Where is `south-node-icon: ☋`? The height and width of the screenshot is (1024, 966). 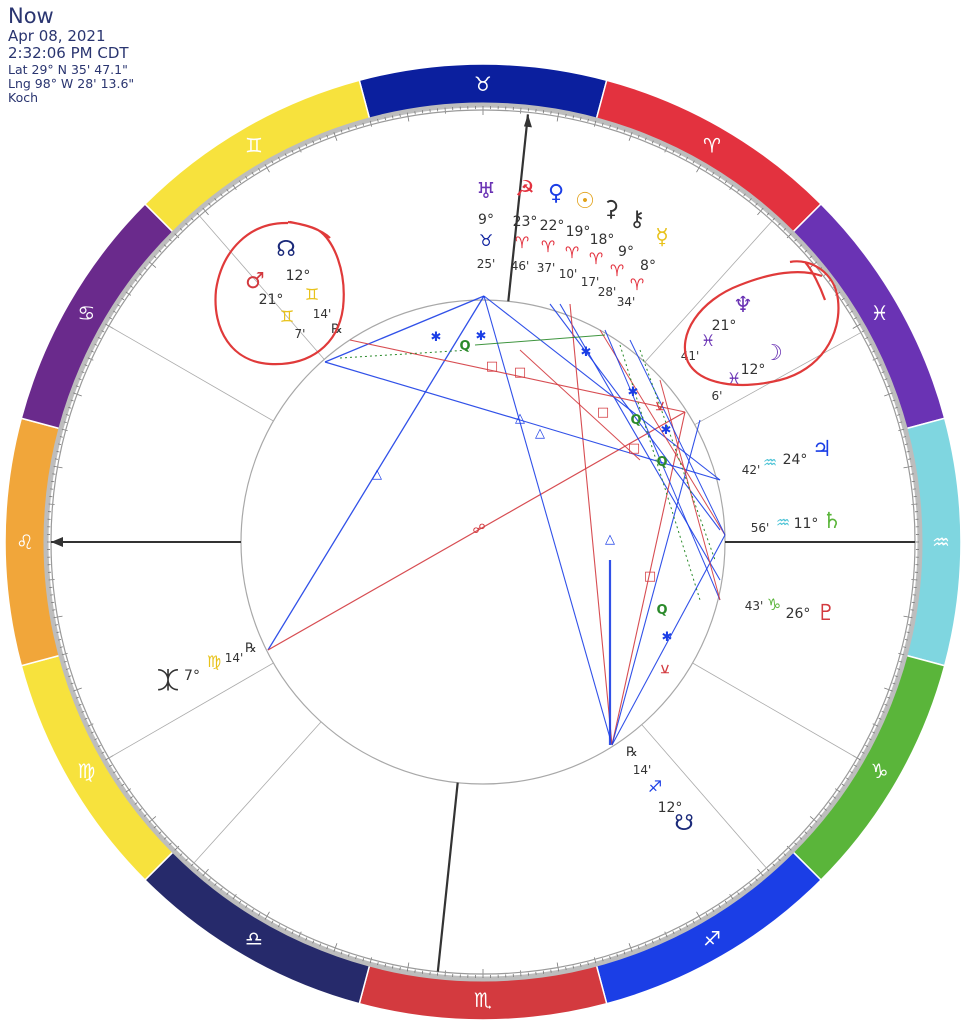
south-node-icon: ☋ is located at coordinates (684, 823).